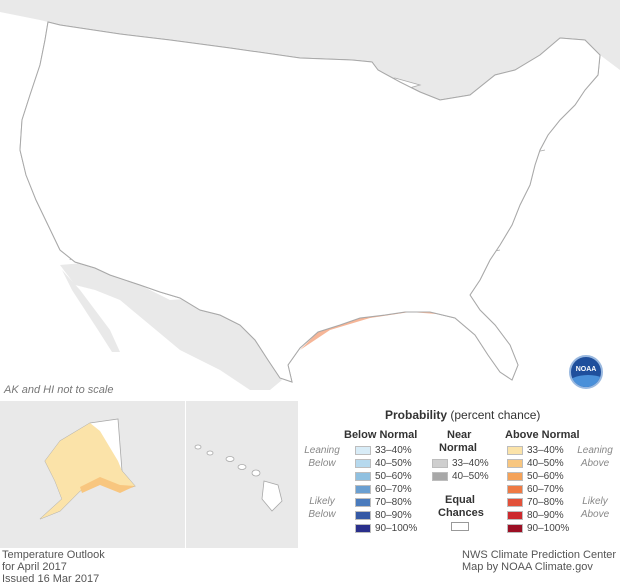 This screenshot has width=620, height=585. Describe the element at coordinates (470, 476) in the screenshot. I see `near-normal-range-label: 40–50%` at that location.